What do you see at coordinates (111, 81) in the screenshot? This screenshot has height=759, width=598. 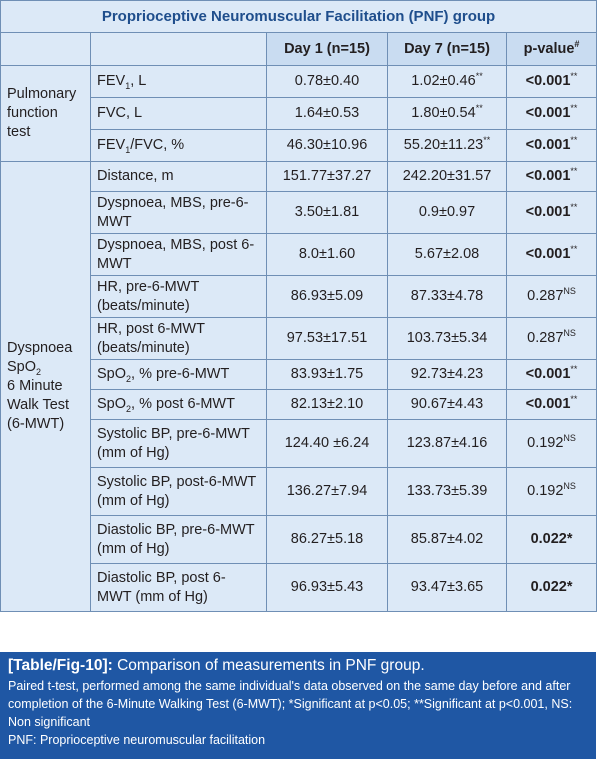 I see `row-label-text: FEV` at bounding box center [111, 81].